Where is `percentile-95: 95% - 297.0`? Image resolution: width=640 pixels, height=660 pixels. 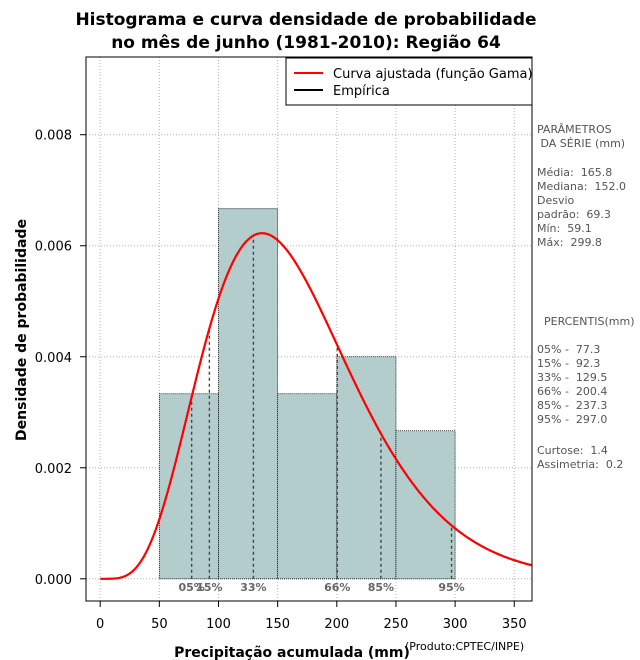
percentile-95: 95% - 297.0 is located at coordinates (572, 419).